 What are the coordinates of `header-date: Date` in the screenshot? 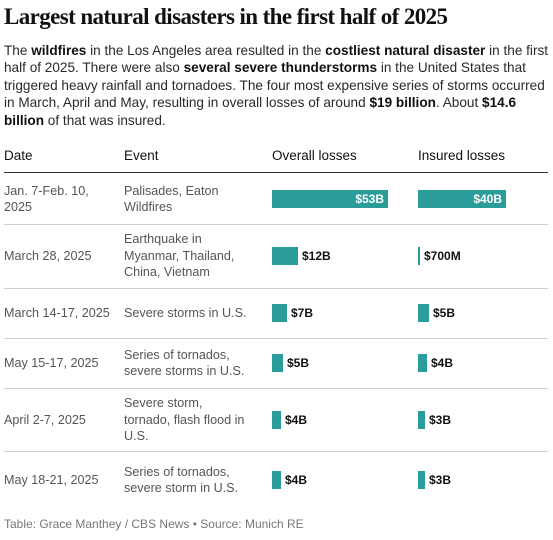 It's located at (18, 155).